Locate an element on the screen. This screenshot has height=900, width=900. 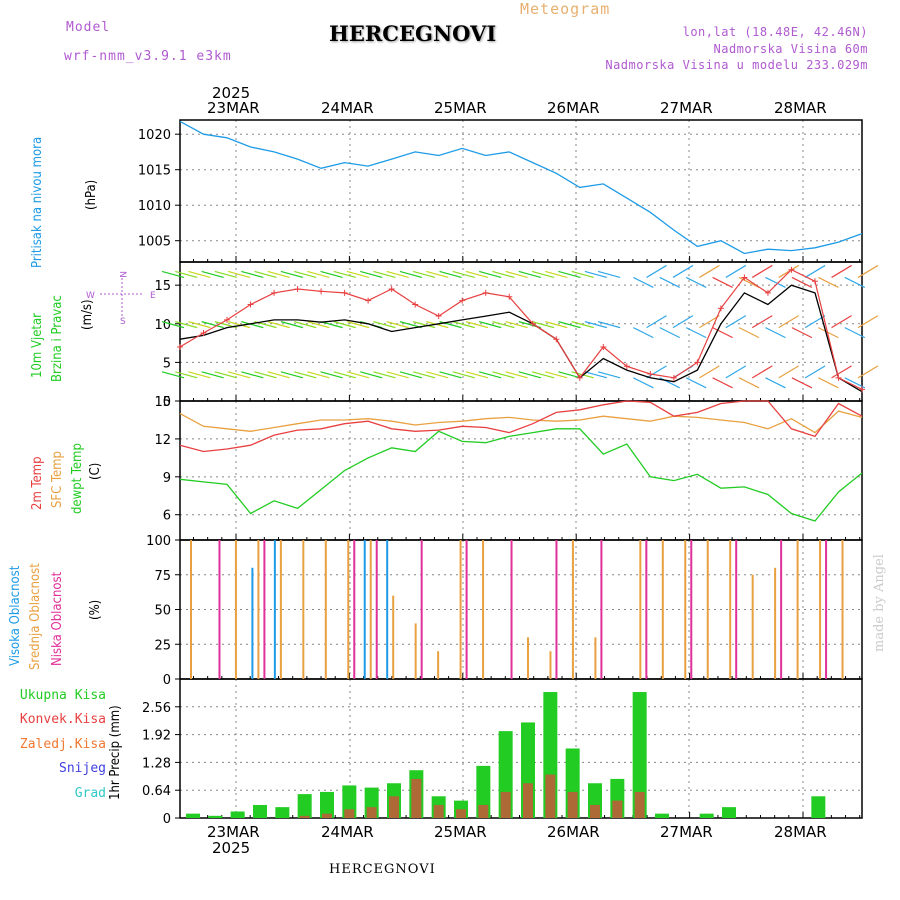
lonlat-label: lon,lat (18.48E, 42.46N) is located at coordinates (775, 32).